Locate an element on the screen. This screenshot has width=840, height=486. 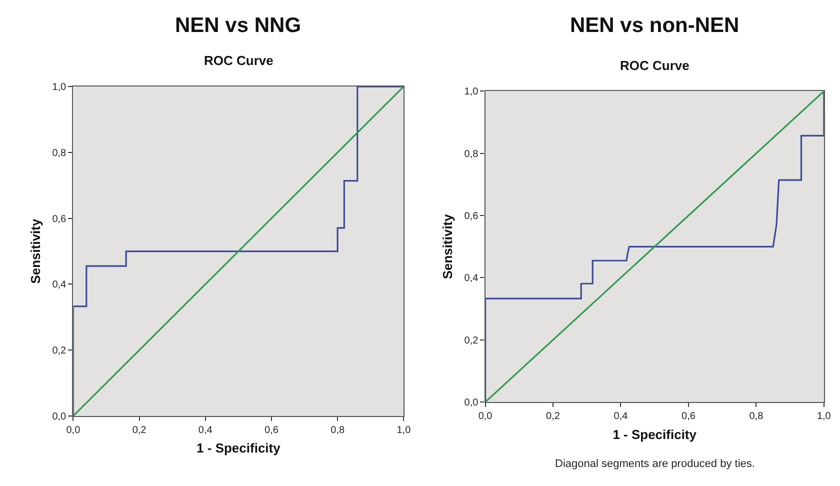
chart-title: NEN vs non-NEN is located at coordinates (655, 25).